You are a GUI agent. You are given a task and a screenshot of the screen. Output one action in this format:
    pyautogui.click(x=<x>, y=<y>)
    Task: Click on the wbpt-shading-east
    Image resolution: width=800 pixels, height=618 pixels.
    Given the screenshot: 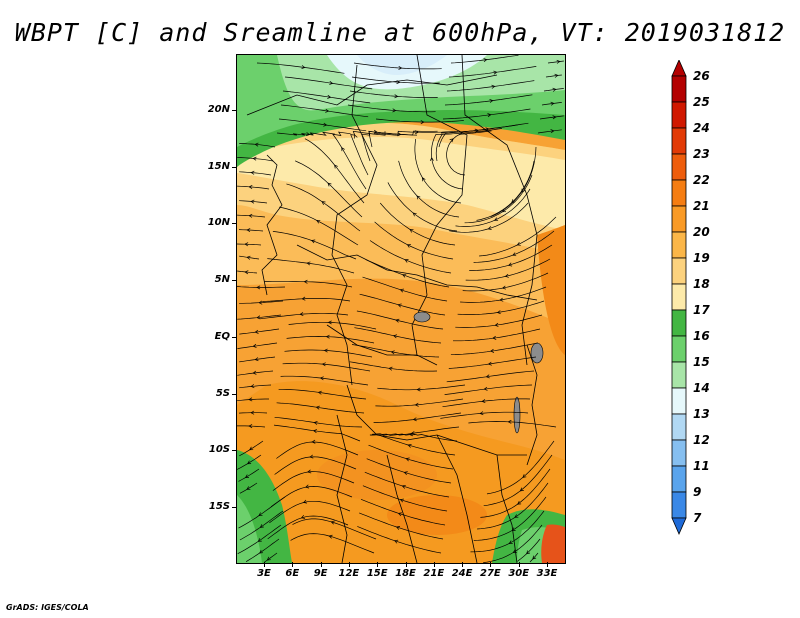 What is the action you would take?
    pyautogui.click(x=551, y=290)
    